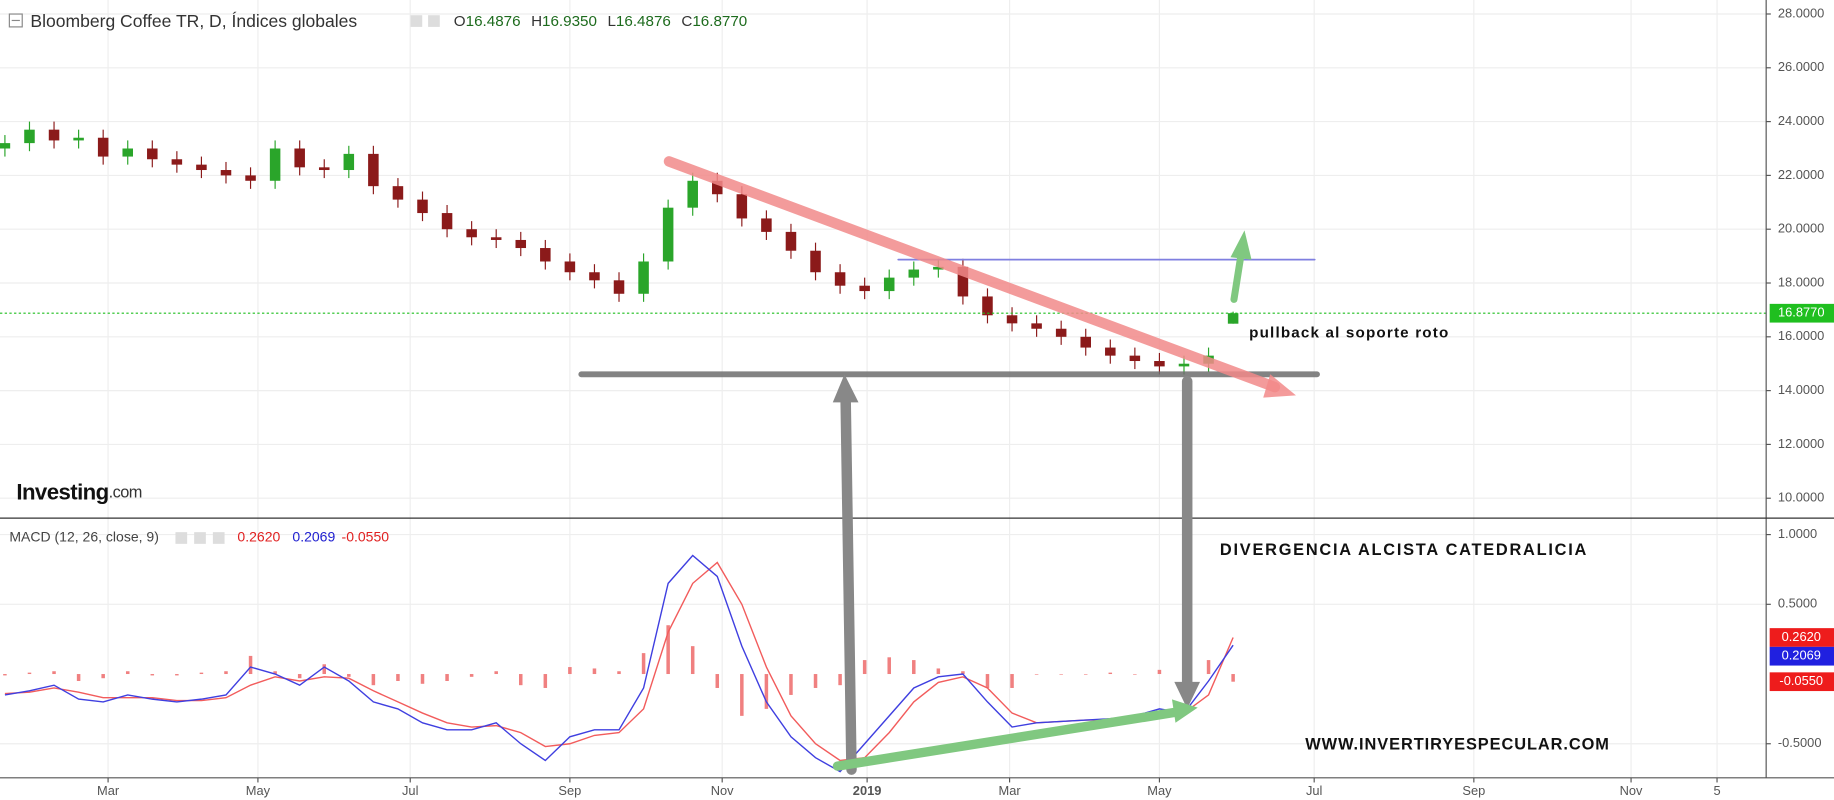  Describe the element at coordinates (125, 493) in the screenshot. I see `logo-suffix: .com` at that location.